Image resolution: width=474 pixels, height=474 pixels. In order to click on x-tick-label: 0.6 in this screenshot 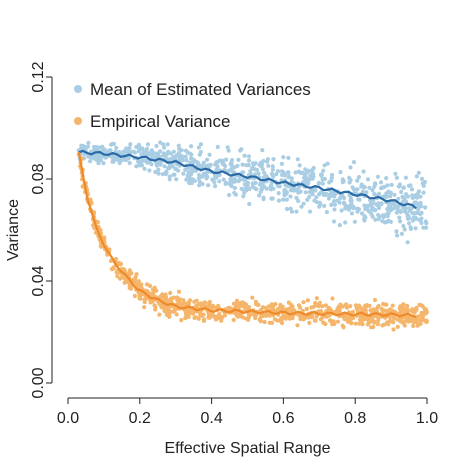, I will do `click(283, 418)`.